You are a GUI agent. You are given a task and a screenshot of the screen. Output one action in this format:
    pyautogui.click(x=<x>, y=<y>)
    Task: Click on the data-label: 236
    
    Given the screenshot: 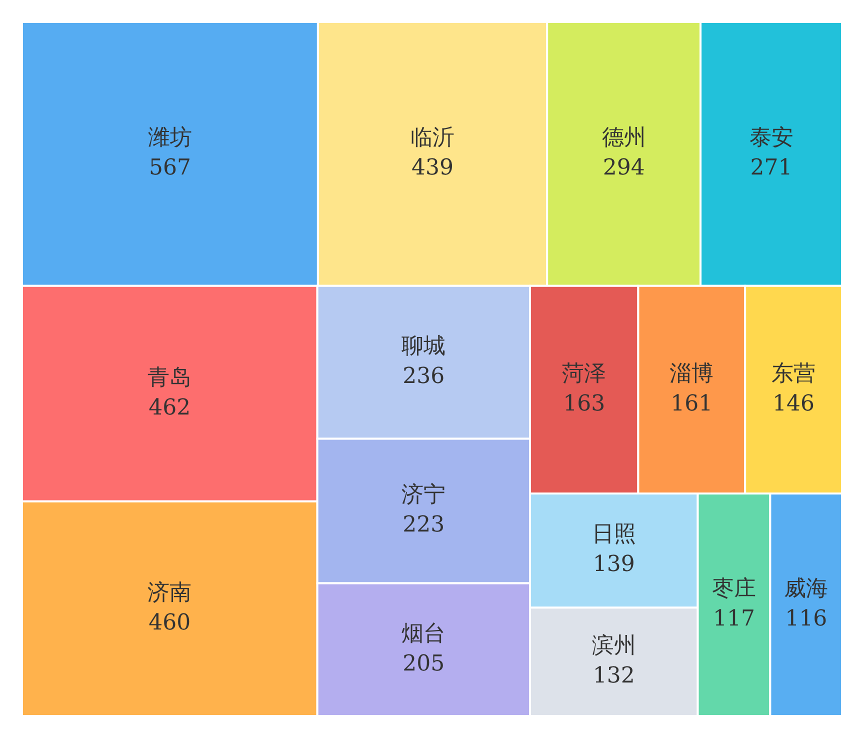 What is the action you would take?
    pyautogui.click(x=423, y=377)
    